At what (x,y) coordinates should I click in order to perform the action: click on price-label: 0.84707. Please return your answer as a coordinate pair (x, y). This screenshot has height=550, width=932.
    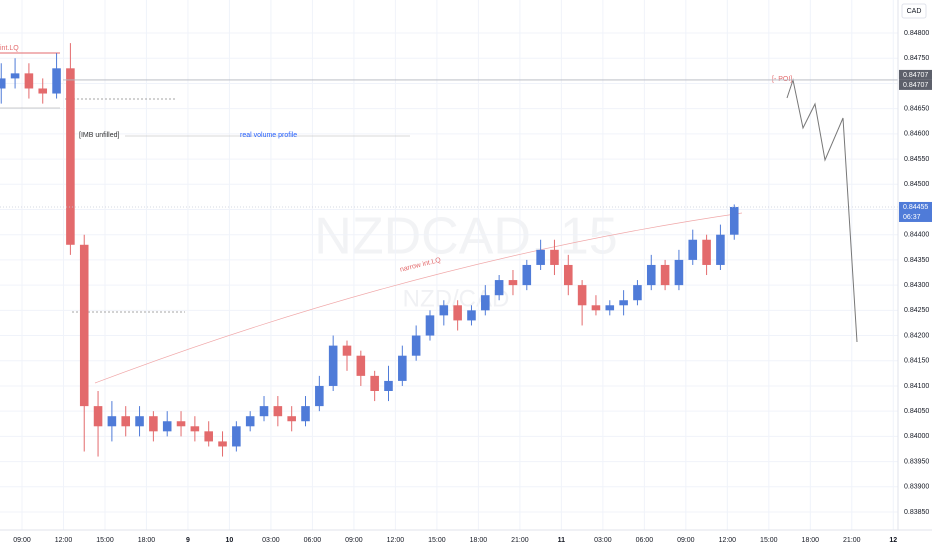
    Looking at the image, I should click on (915, 75).